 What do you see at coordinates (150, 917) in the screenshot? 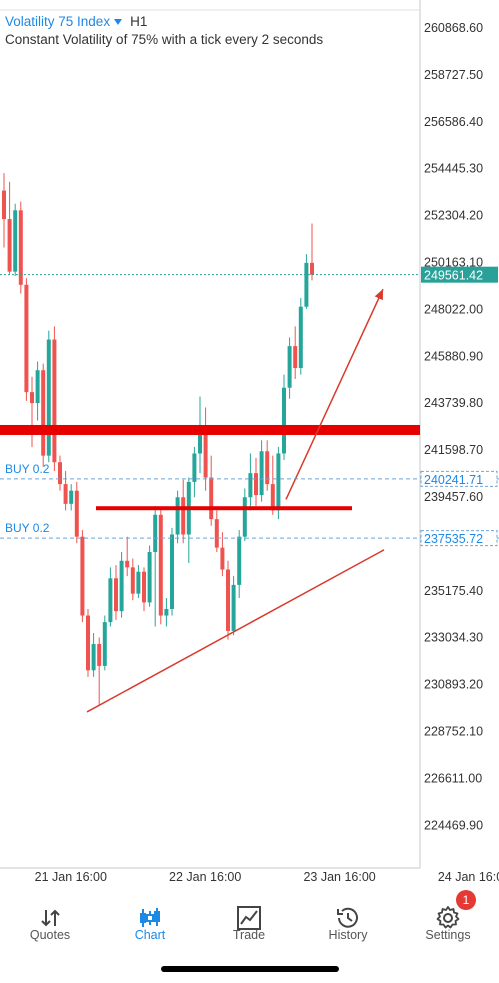
I see `candlestick-chart-icon` at bounding box center [150, 917].